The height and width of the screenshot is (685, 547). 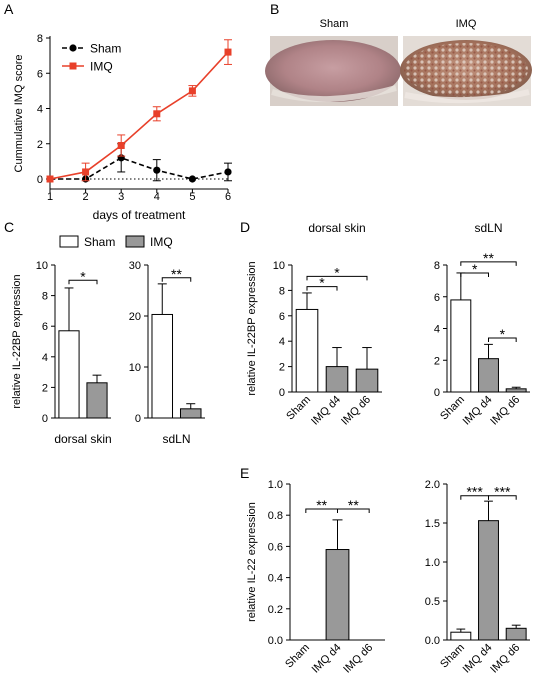 What do you see at coordinates (50, 197) in the screenshot?
I see `x-tick-label: 1` at bounding box center [50, 197].